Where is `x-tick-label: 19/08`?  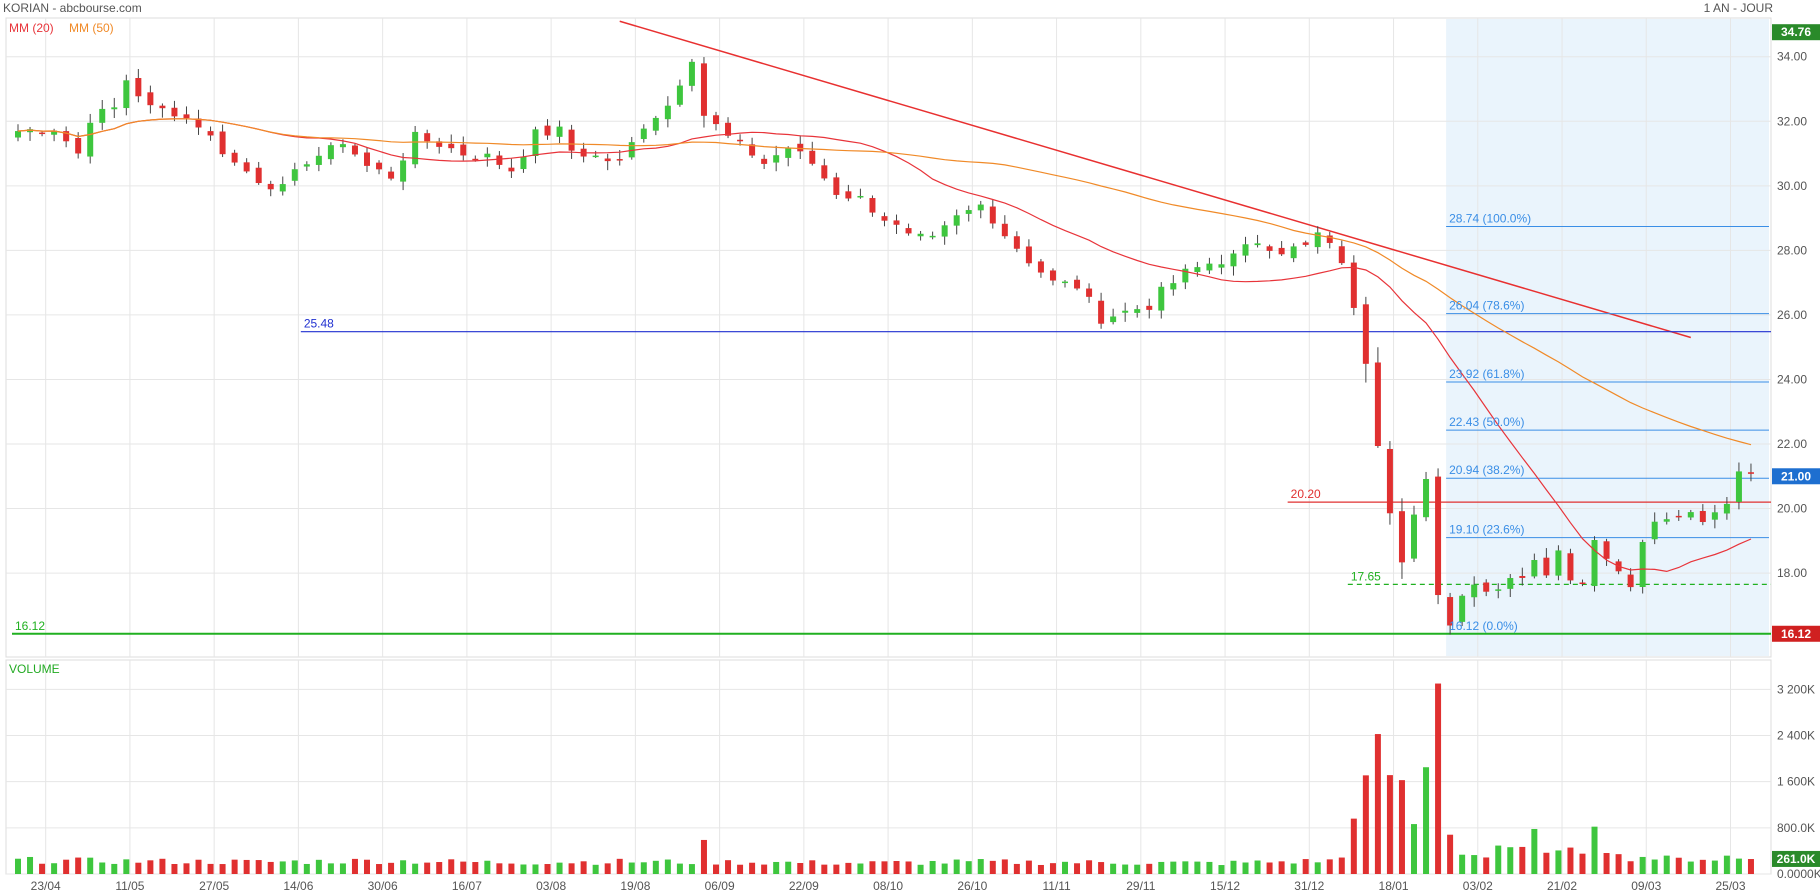
x-tick-label: 19/08 is located at coordinates (635, 886).